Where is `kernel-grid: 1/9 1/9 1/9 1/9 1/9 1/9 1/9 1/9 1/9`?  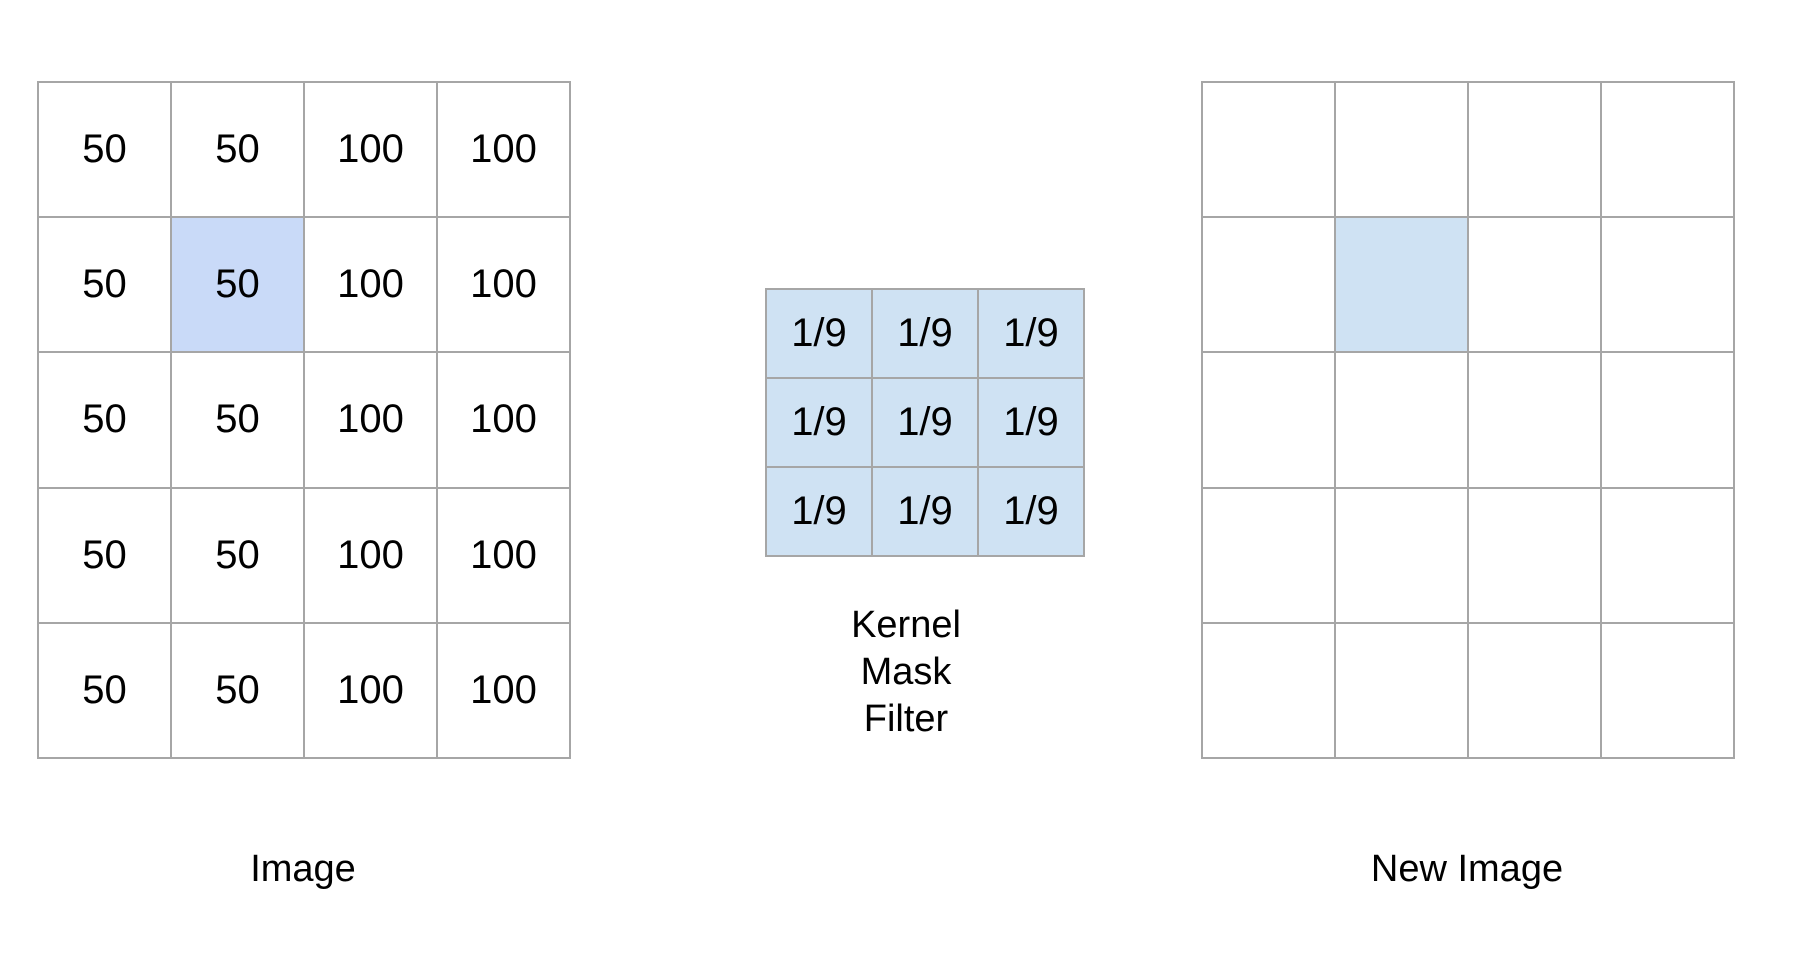 kernel-grid: 1/9 1/9 1/9 1/9 1/9 1/9 1/9 1/9 1/9 is located at coordinates (925, 422).